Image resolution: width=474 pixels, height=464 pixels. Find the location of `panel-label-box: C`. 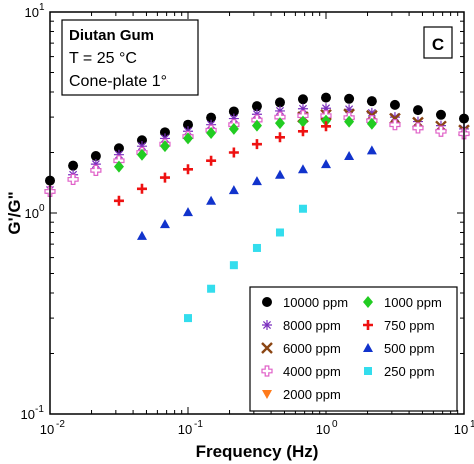

panel-label-box: C is located at coordinates (438, 42).